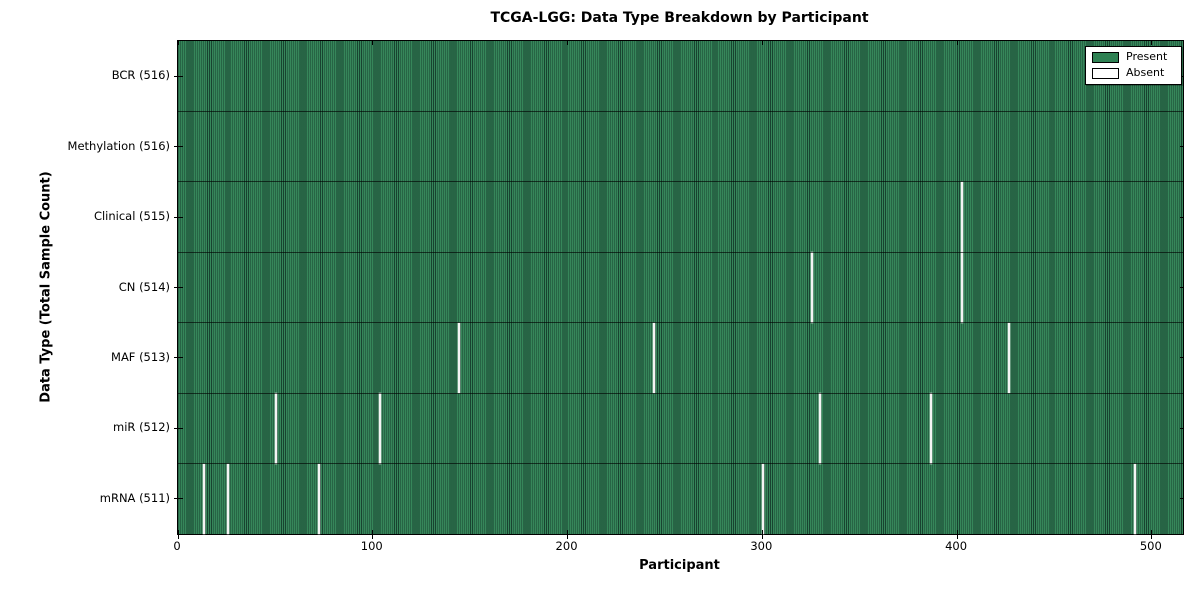 The width and height of the screenshot is (1200, 600). What do you see at coordinates (680, 428) in the screenshot?
I see `heatmap-row-miR` at bounding box center [680, 428].